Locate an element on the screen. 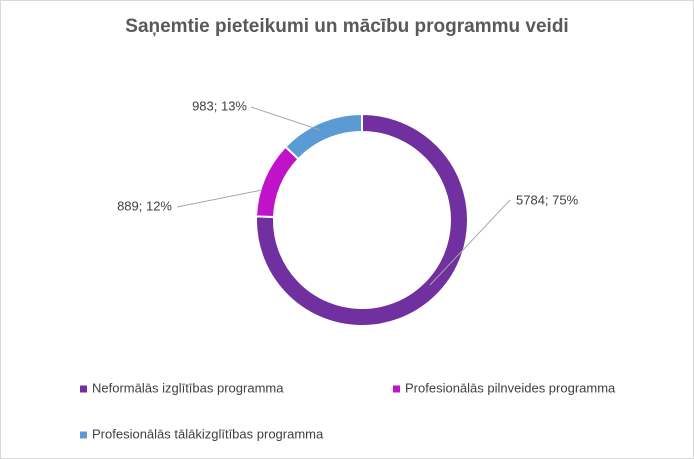  legend-label: Profesionālās pilnveides programma is located at coordinates (510, 387).